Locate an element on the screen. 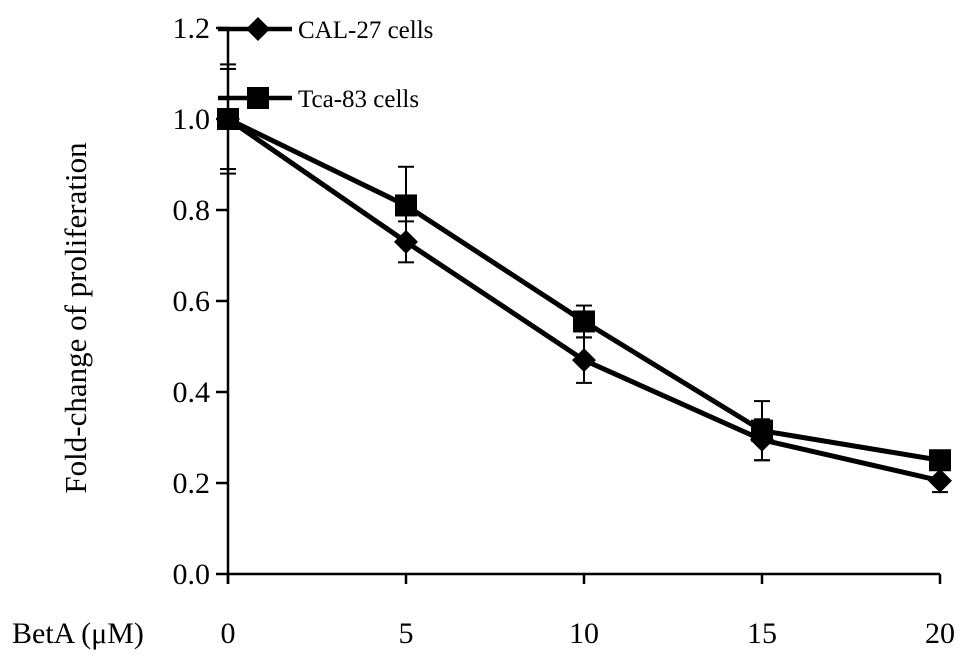 This screenshot has height=667, width=969. x-tick-label: 0 is located at coordinates (228, 633).